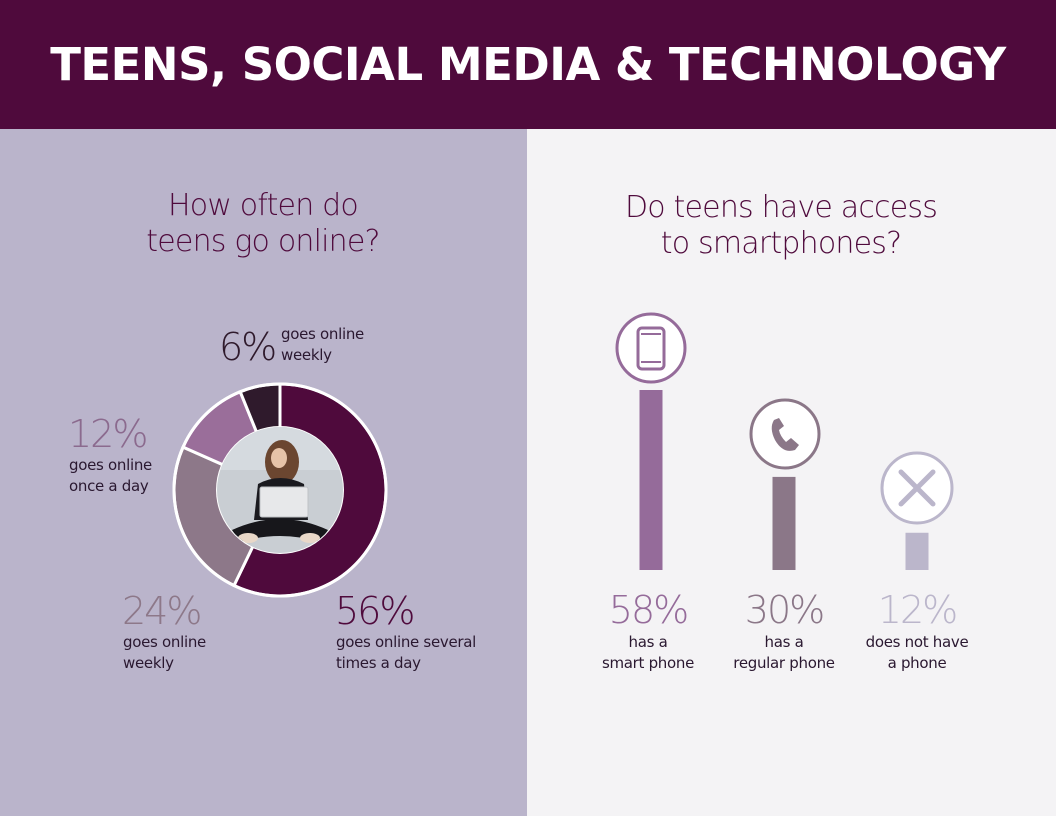 Image resolution: width=1056 pixels, height=816 pixels. Describe the element at coordinates (148, 663) in the screenshot. I see `online-24pct-label-line2: weekly` at that location.